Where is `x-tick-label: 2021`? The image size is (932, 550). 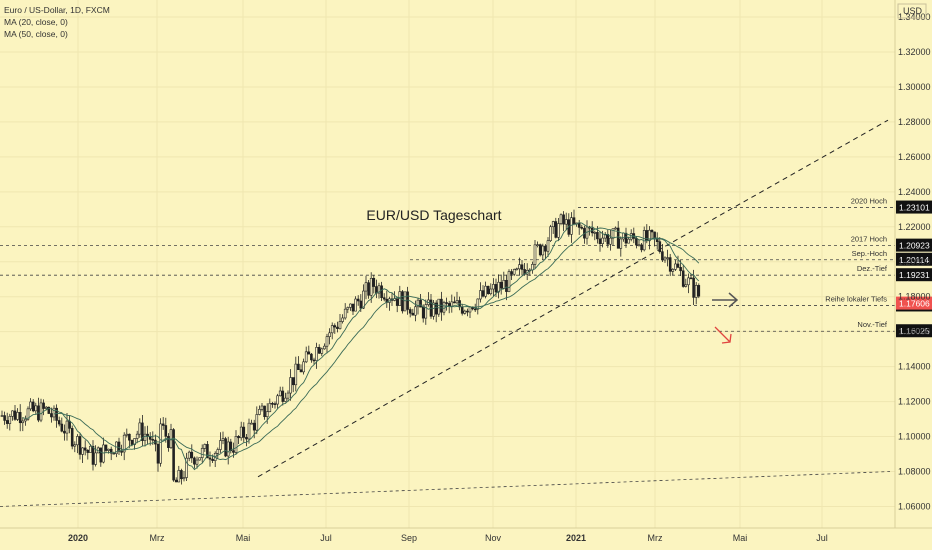
x-tick-label: 2021 is located at coordinates (576, 538).